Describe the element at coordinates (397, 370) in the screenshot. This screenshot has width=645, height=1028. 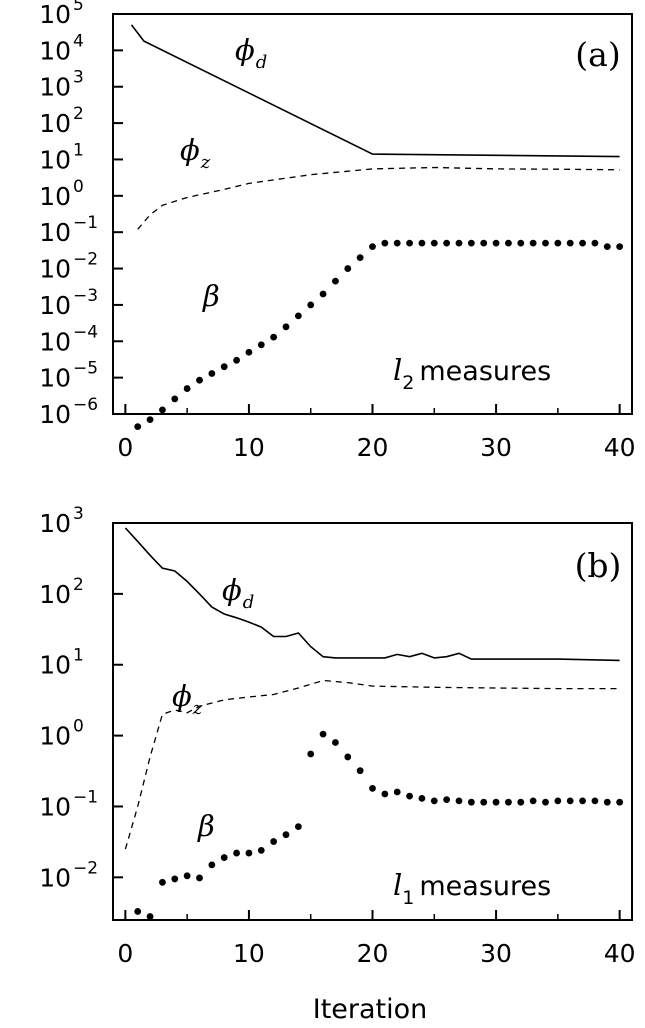
I see `panel-a-annotation-symbol: l` at that location.